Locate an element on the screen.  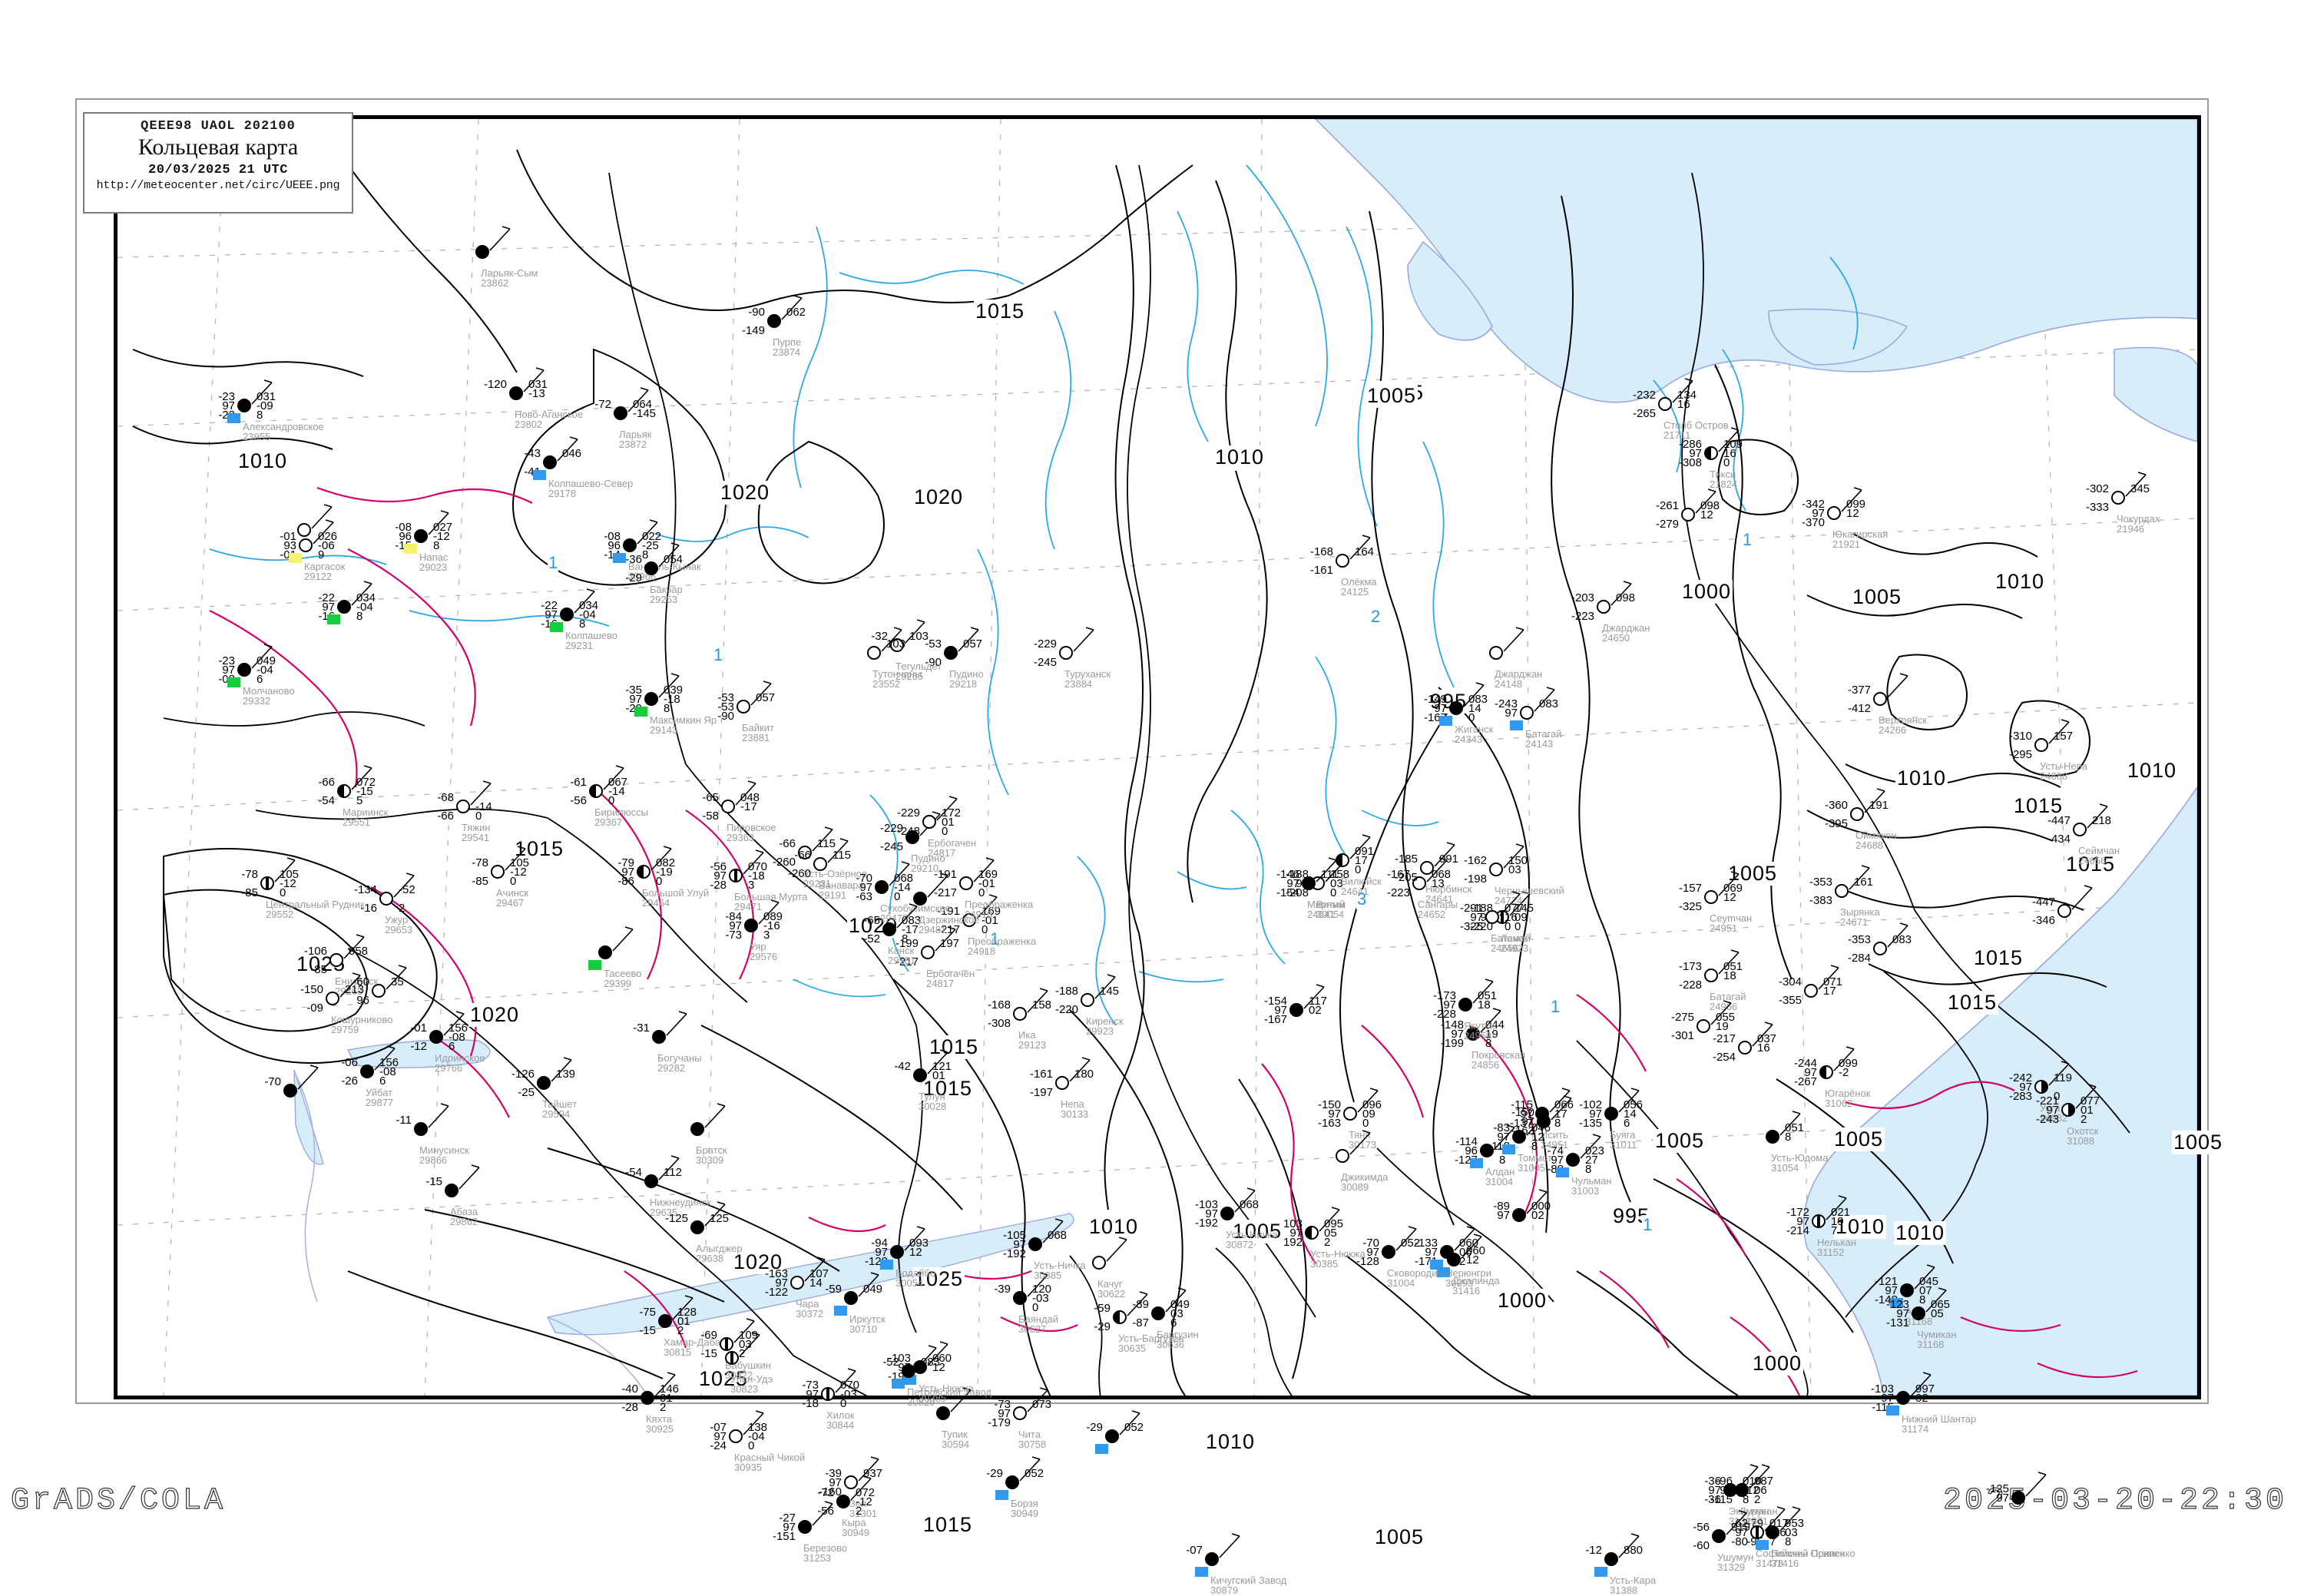
station-name: Ербогачён is located at coordinates (950, 973).